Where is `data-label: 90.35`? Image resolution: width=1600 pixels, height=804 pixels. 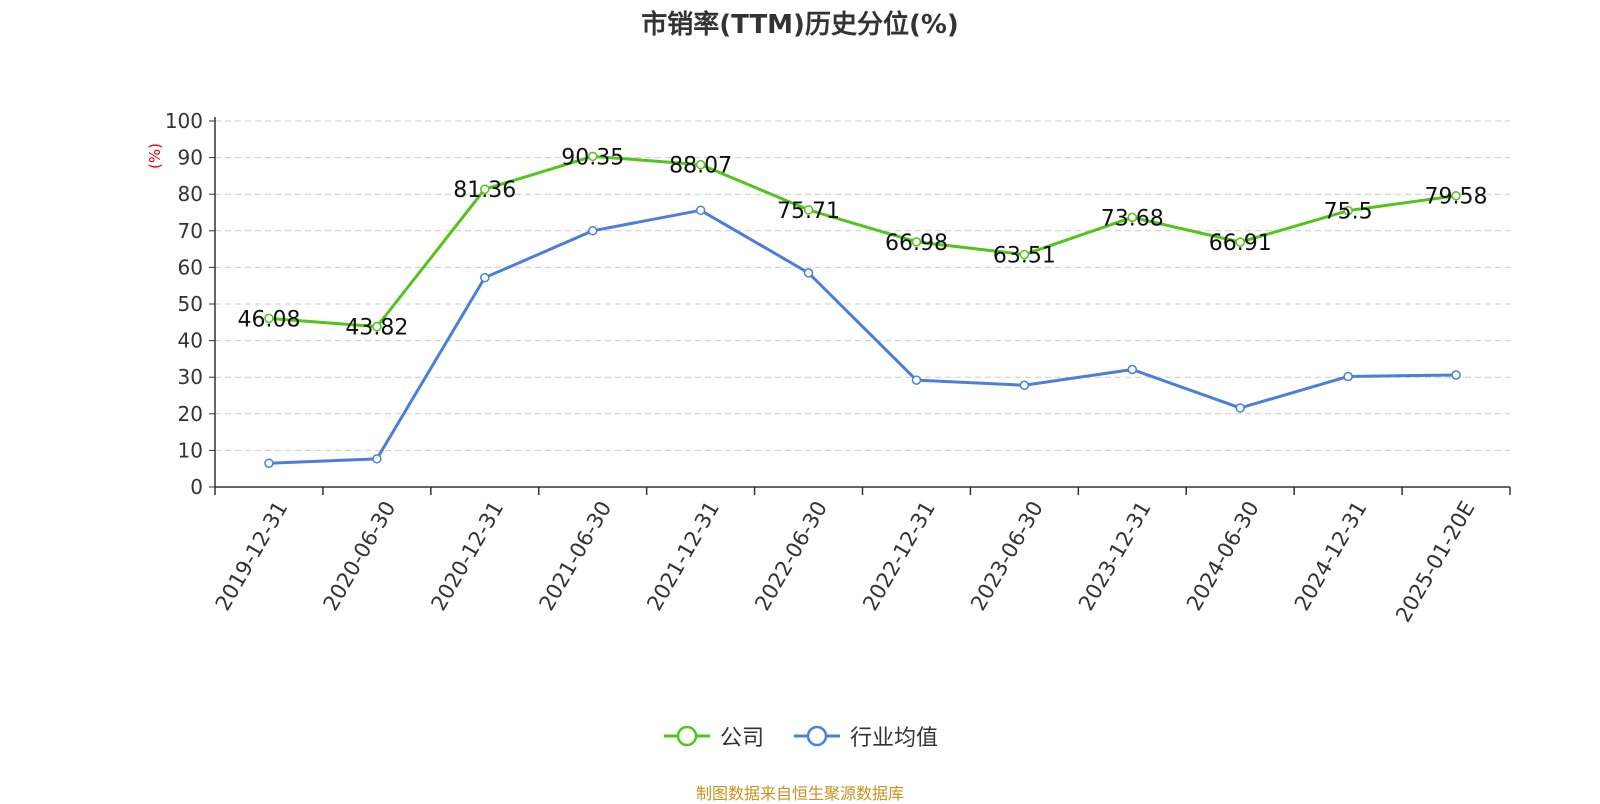
data-label: 90.35 is located at coordinates (592, 157).